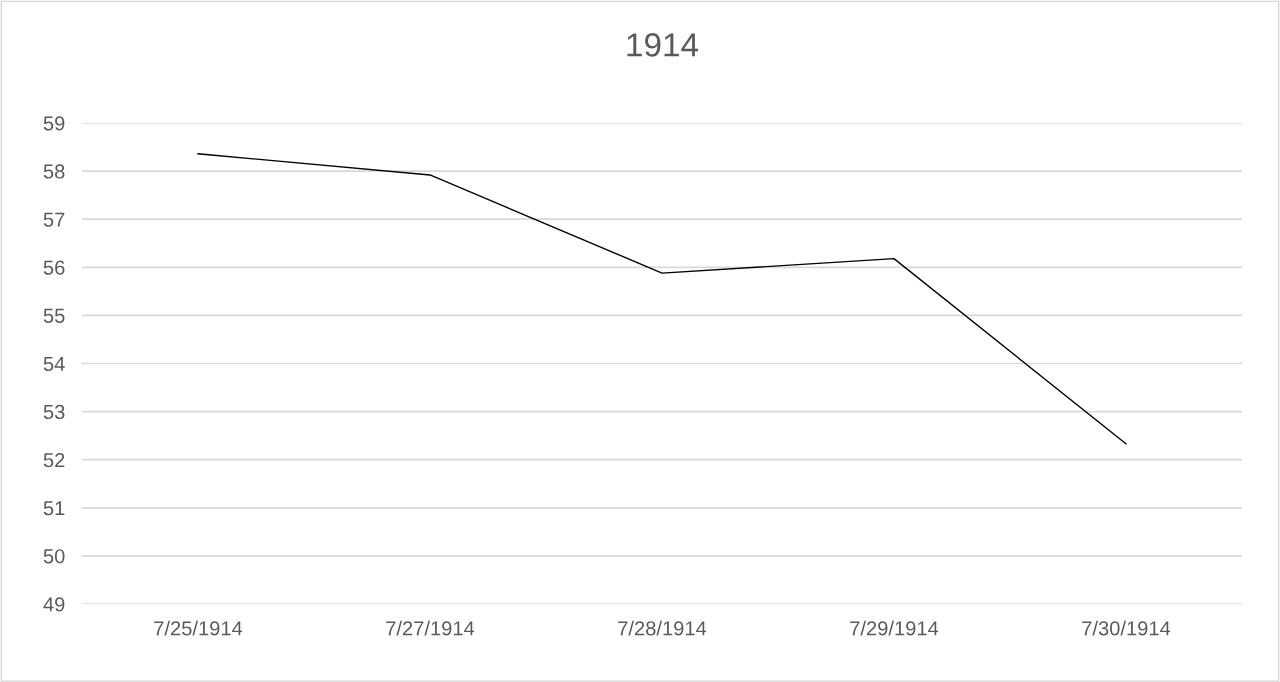 This screenshot has width=1280, height=682. I want to click on y-tick-label: 57, so click(54, 219).